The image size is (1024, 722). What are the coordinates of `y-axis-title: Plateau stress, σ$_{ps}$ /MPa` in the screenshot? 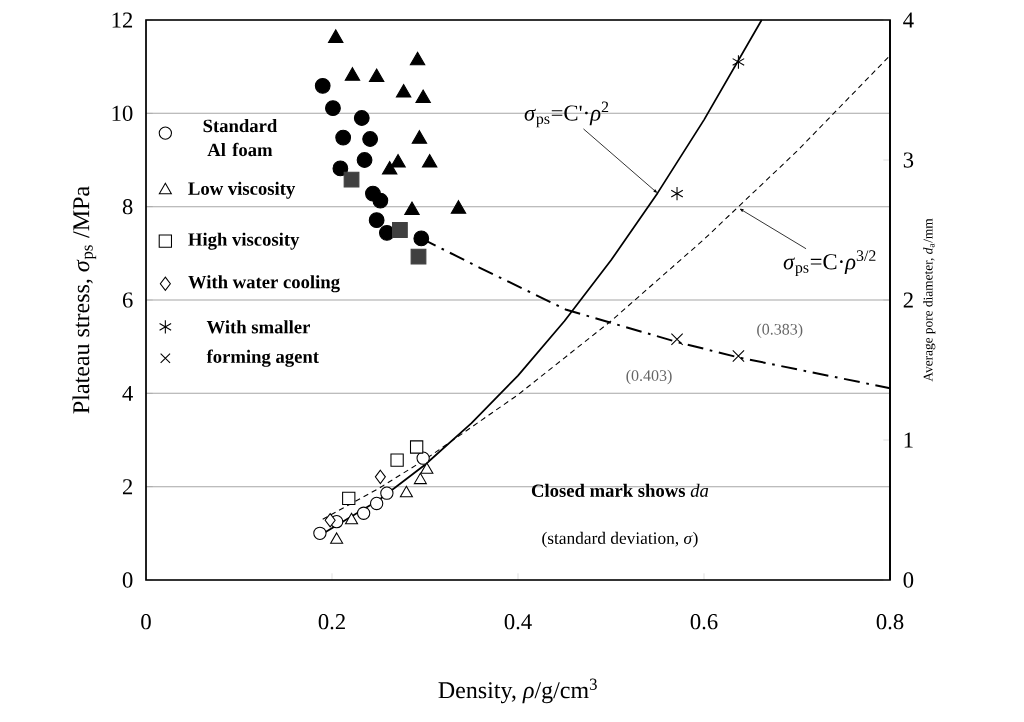 It's located at (84, 300).